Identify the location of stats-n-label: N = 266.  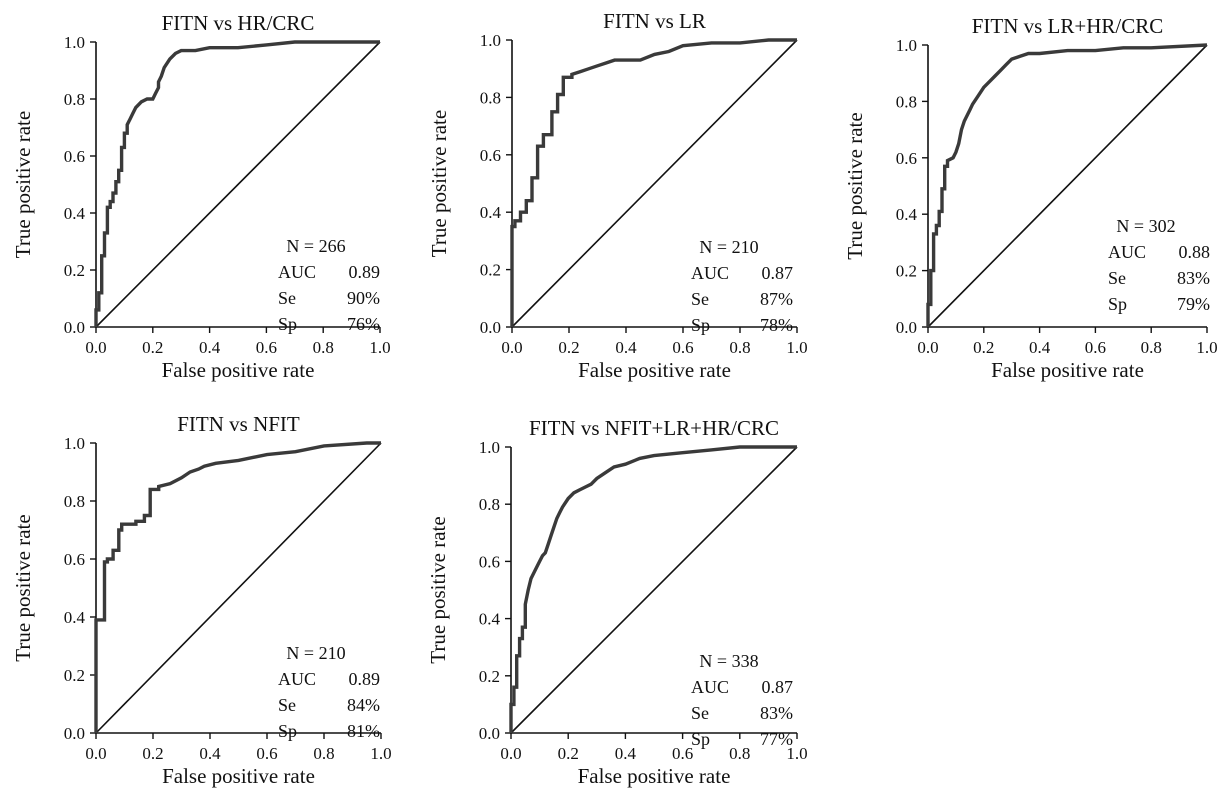
(315, 246).